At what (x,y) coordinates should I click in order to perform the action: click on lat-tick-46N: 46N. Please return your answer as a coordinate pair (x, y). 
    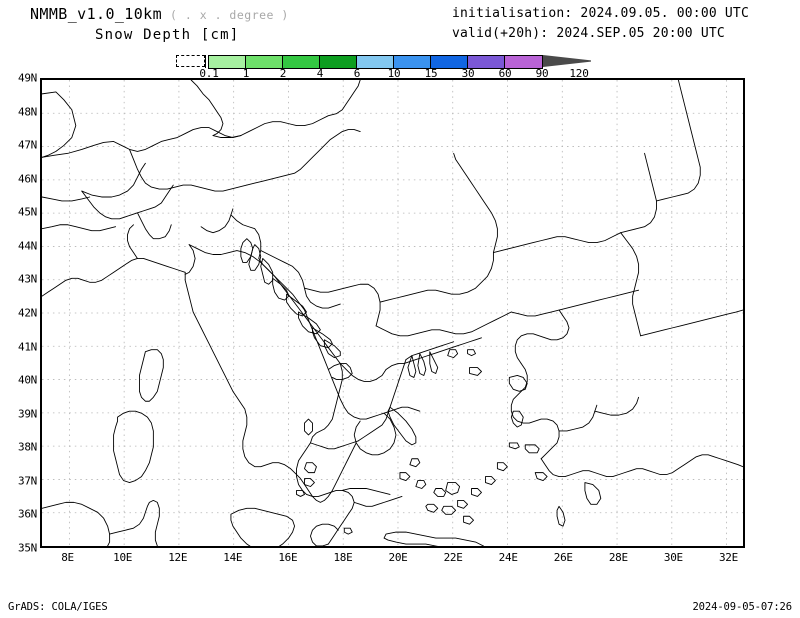
    Looking at the image, I should click on (27, 179).